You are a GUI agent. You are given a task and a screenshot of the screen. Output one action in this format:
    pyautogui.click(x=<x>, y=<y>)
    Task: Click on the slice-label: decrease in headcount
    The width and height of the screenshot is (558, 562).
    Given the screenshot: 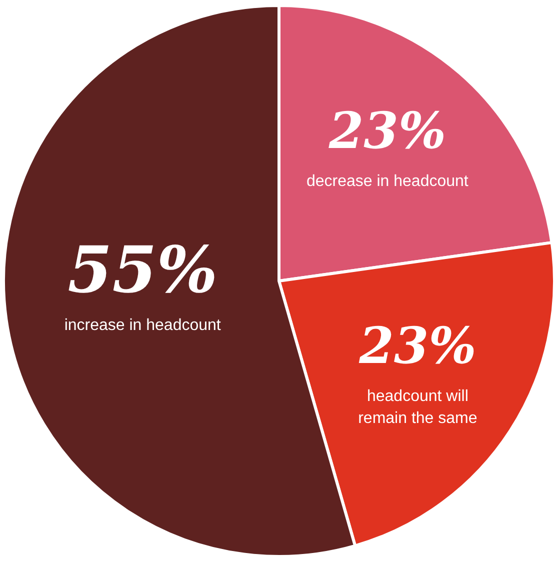 What is the action you would take?
    pyautogui.click(x=387, y=181)
    